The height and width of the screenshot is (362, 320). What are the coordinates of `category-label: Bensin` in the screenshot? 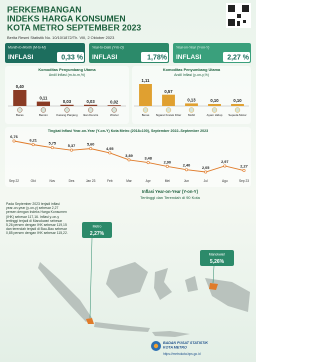 It's located at (43, 115).